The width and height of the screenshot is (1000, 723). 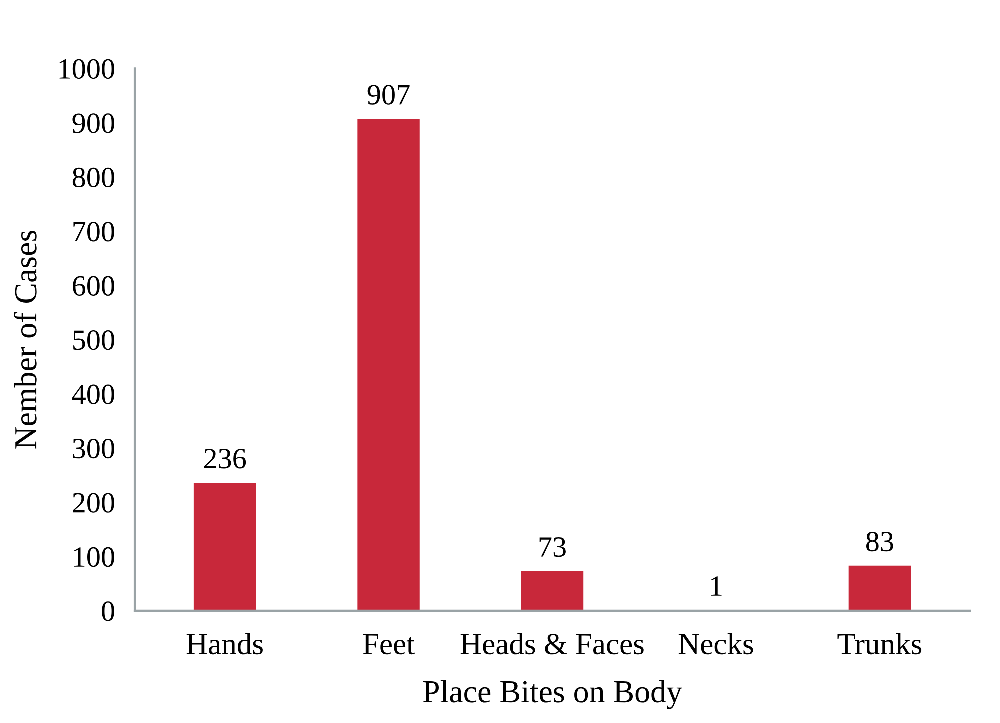 I want to click on x-tick-label: Heads & Faces, so click(x=552, y=644).